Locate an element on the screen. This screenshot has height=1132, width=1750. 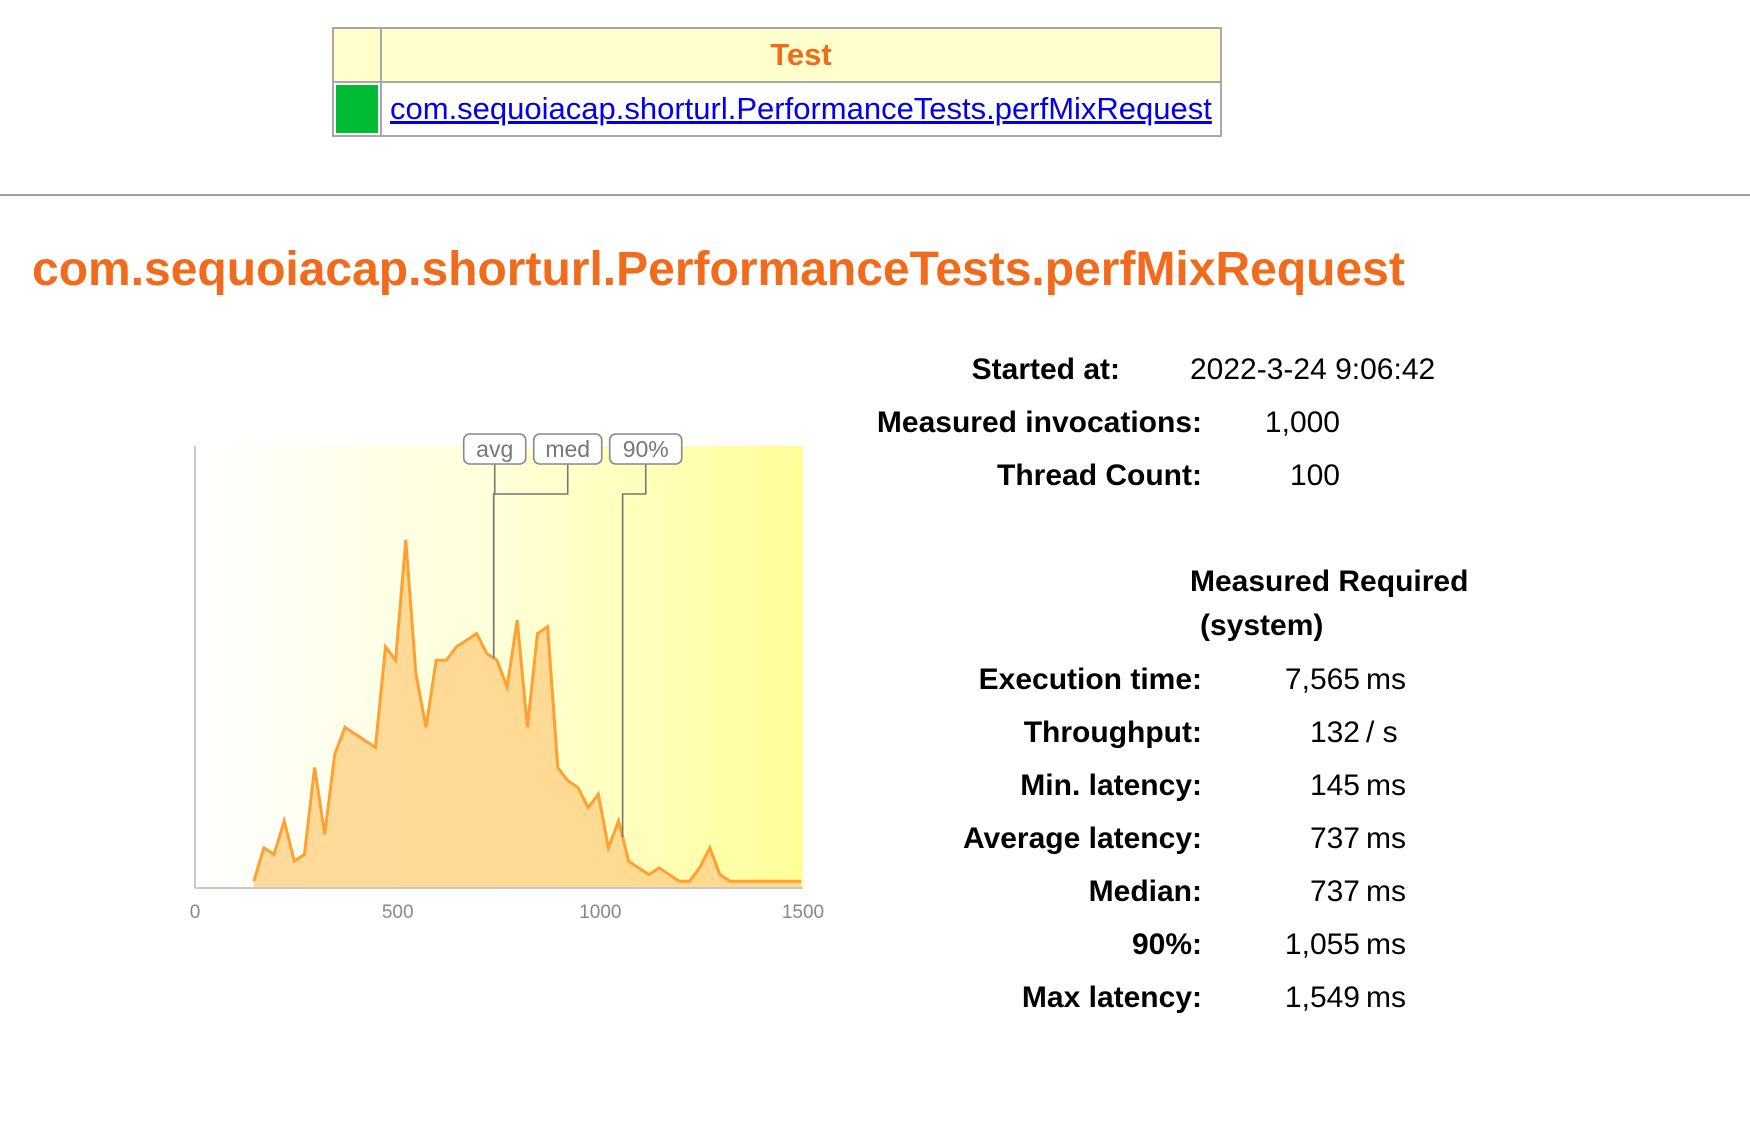
status-cell is located at coordinates (357, 109).